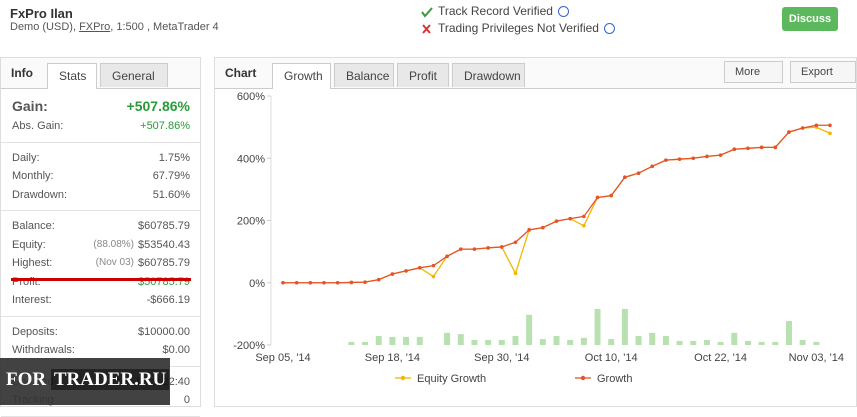  What do you see at coordinates (32, 300) in the screenshot?
I see `row-label: Interest:` at bounding box center [32, 300].